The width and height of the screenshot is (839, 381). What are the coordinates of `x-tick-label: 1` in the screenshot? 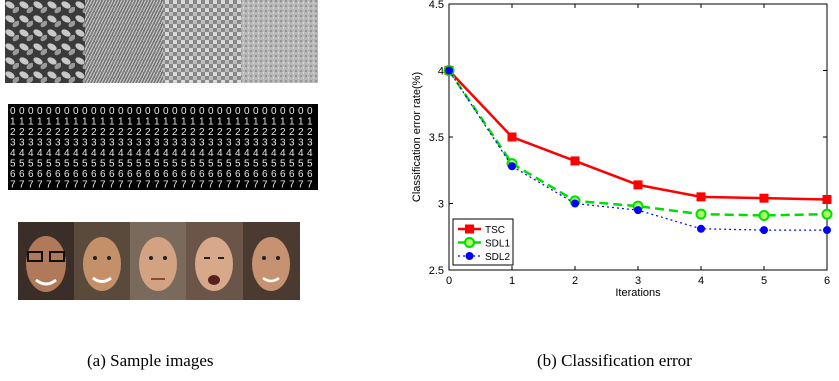 It's located at (512, 281).